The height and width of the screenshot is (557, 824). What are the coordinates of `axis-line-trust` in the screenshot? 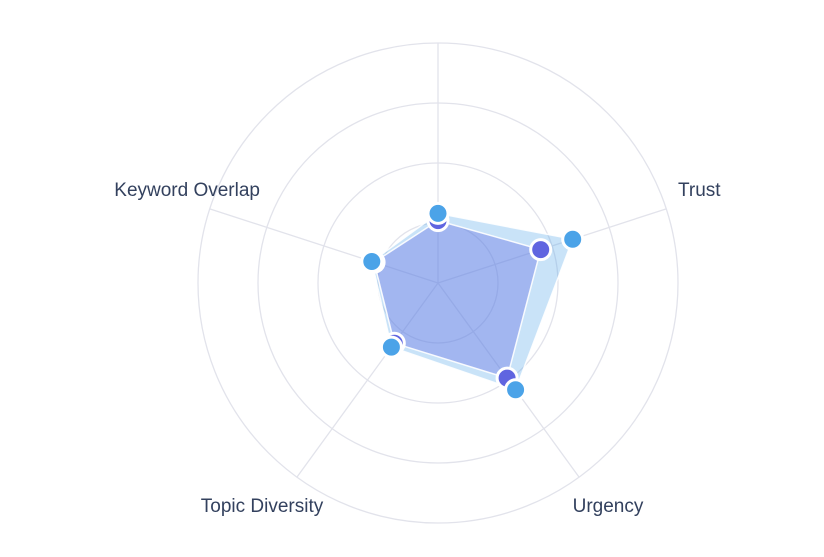 It's located at (552, 246).